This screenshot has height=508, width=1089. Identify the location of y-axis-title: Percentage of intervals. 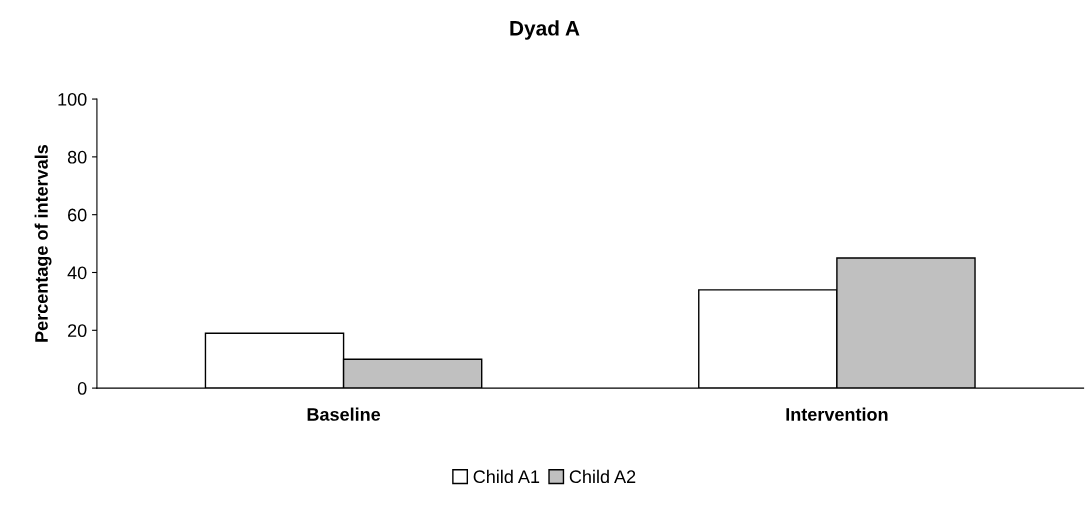
(43, 243).